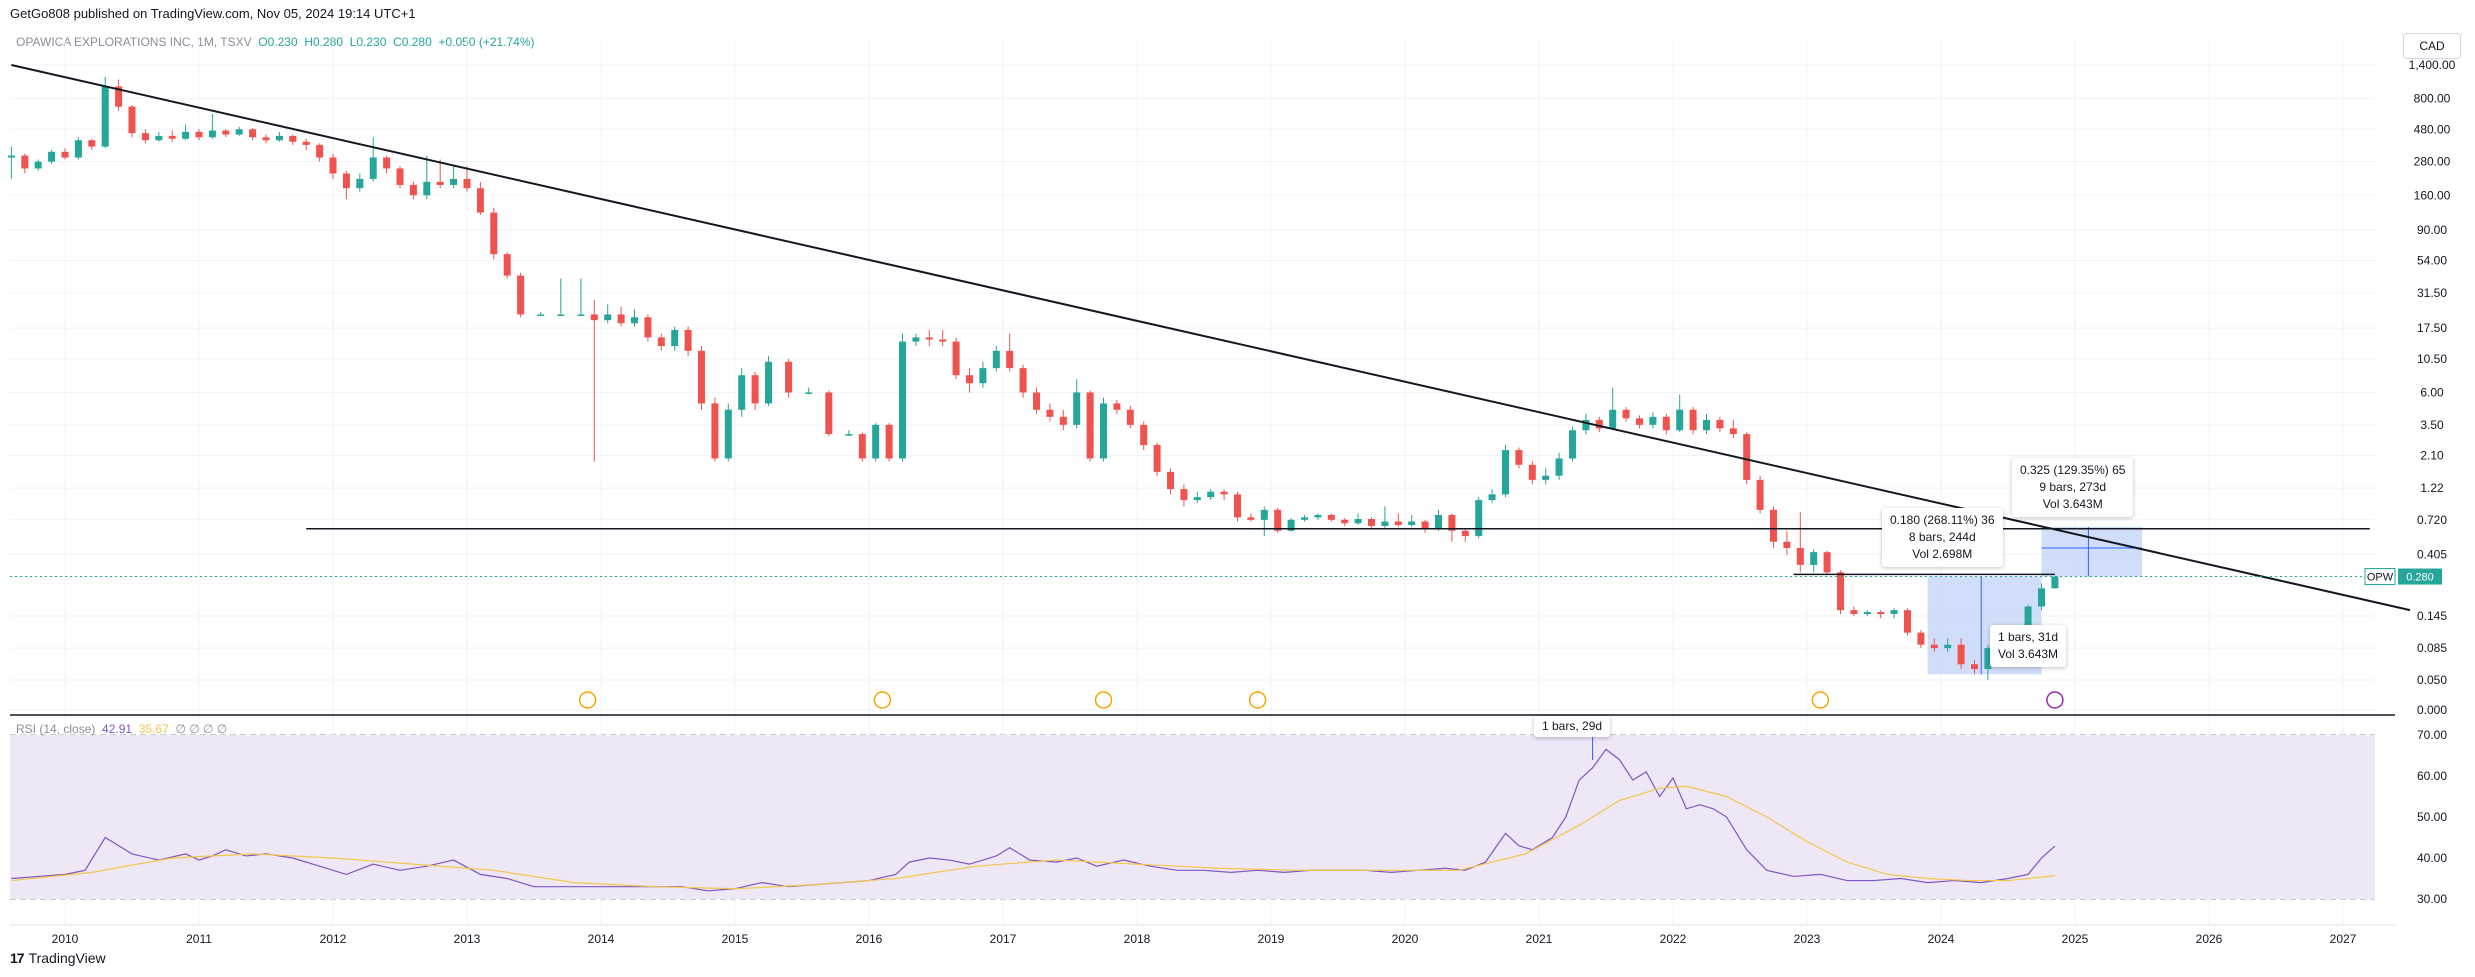 The height and width of the screenshot is (977, 2475). Describe the element at coordinates (1942, 537) in the screenshot. I see `range-a-line2: 8 bars, 244d` at that location.